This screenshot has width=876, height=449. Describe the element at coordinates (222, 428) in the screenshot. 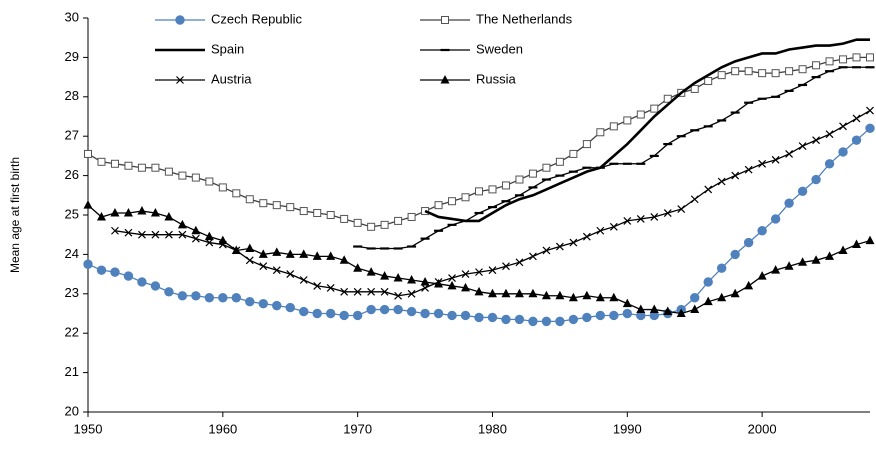

I see `x-tick-label: 1960` at that location.